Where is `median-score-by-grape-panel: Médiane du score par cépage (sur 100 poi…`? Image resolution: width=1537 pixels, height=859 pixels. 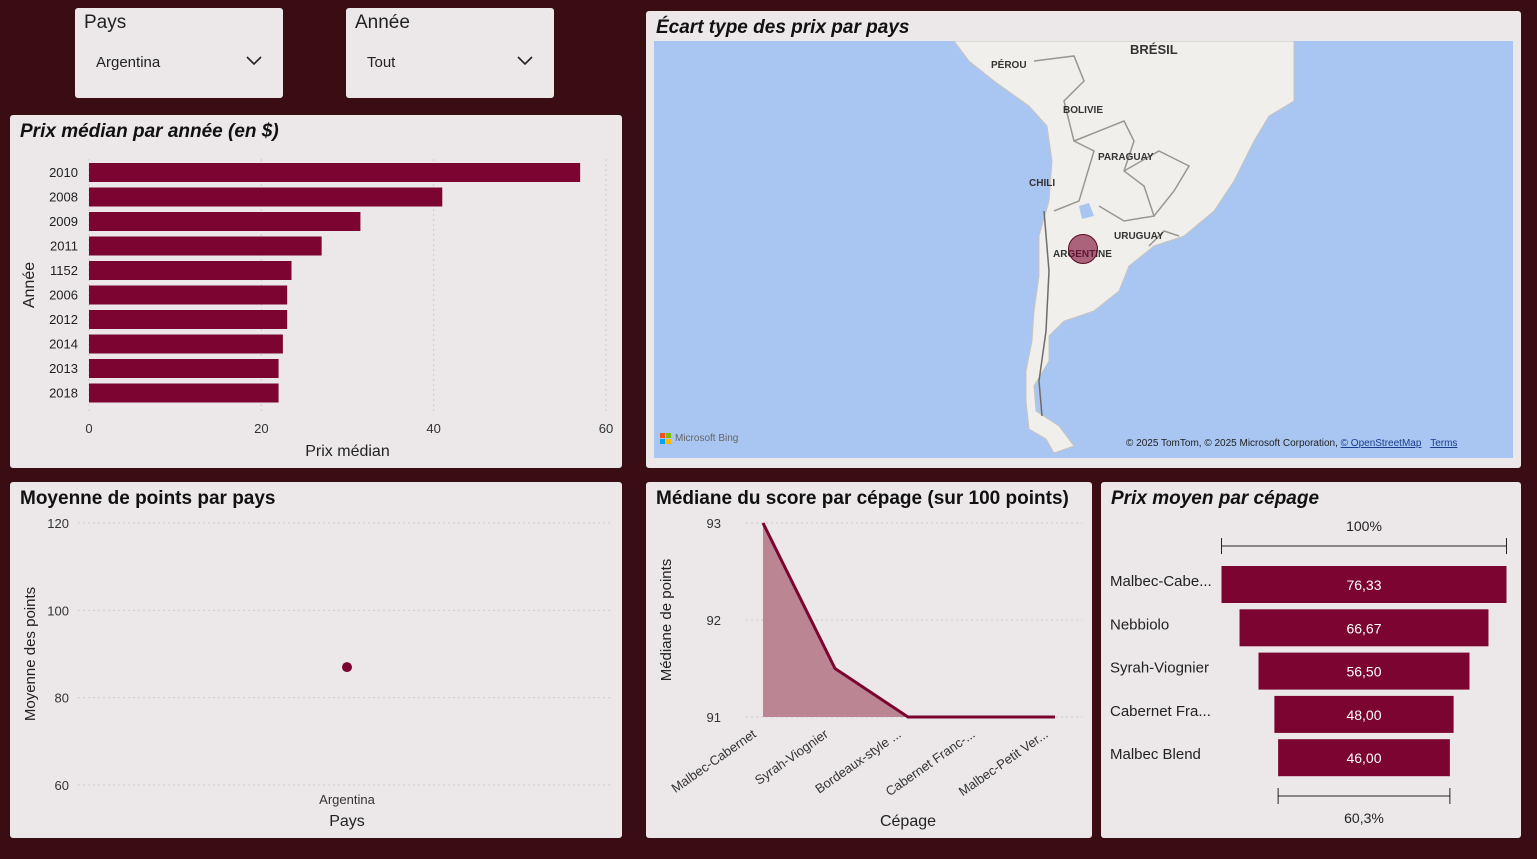 median-score-by-grape-panel: Médiane du score par cépage (sur 100 poi… is located at coordinates (869, 660).